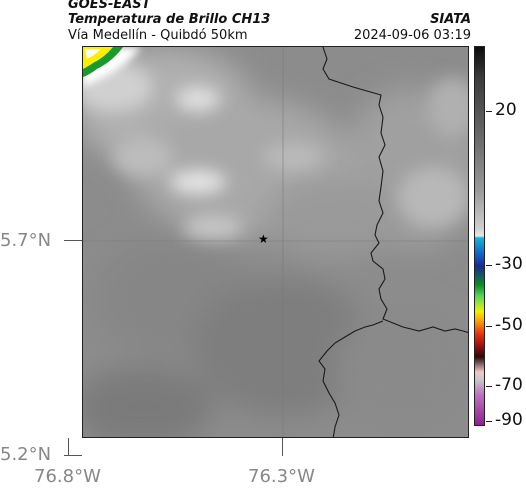 This screenshot has height=491, width=526. Describe the element at coordinates (26, 454) in the screenshot. I see `y-tick-label: 5.2°N` at that location.